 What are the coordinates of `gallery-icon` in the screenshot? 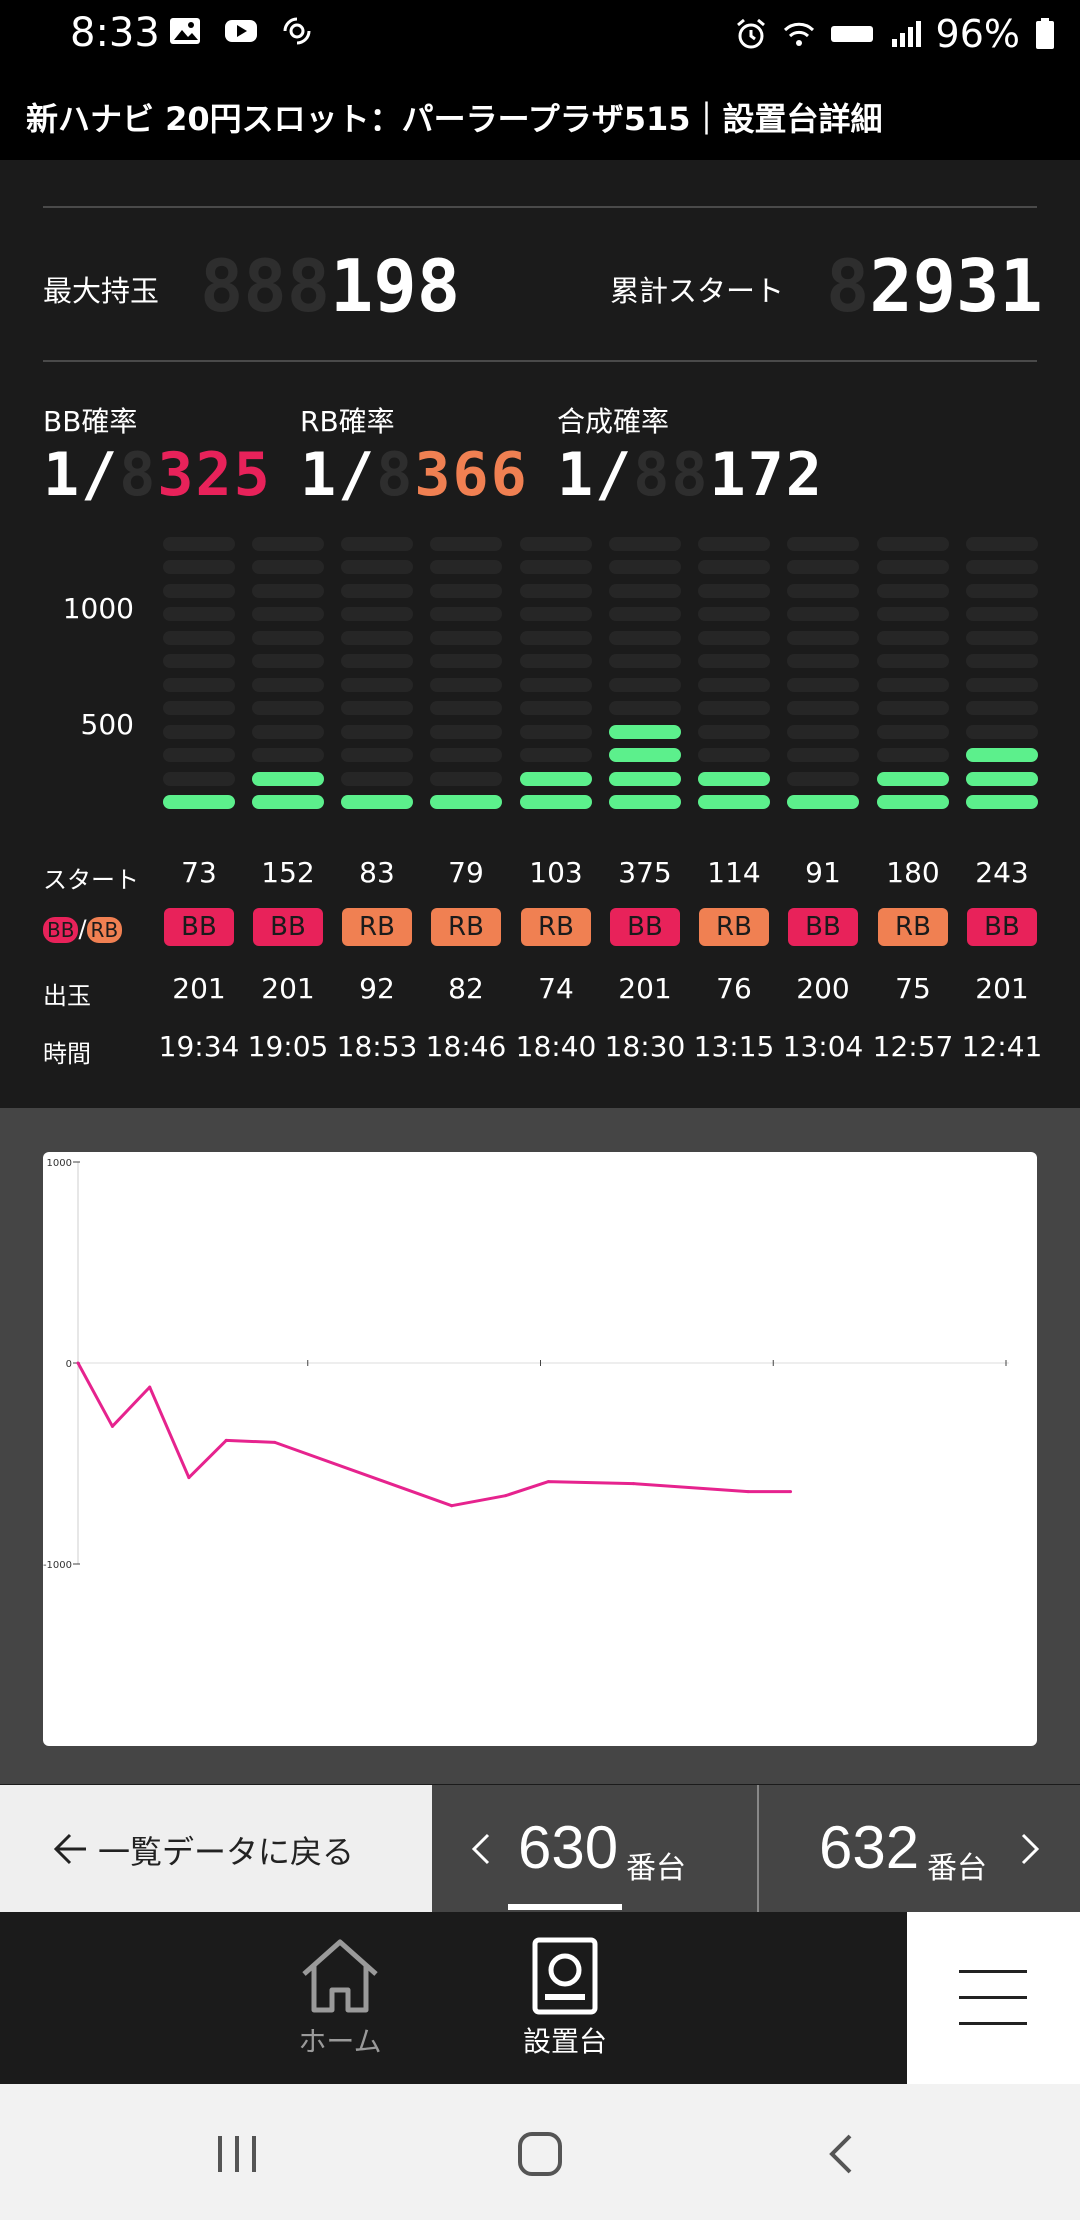 It's located at (185, 31).